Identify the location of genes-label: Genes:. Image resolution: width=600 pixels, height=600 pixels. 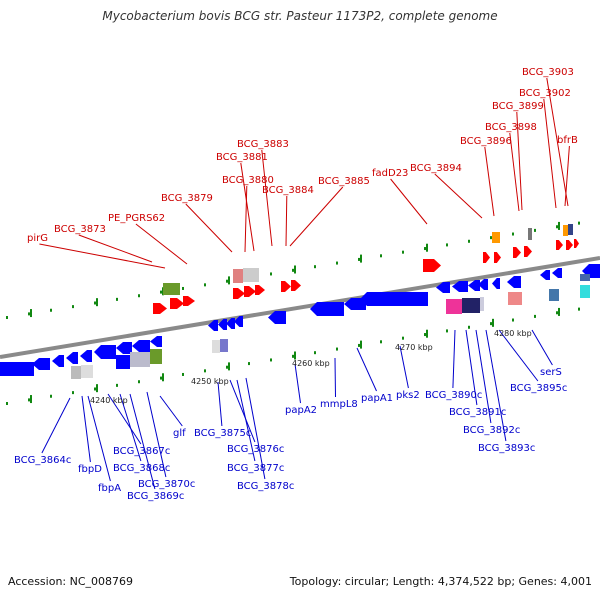
(537, 581).